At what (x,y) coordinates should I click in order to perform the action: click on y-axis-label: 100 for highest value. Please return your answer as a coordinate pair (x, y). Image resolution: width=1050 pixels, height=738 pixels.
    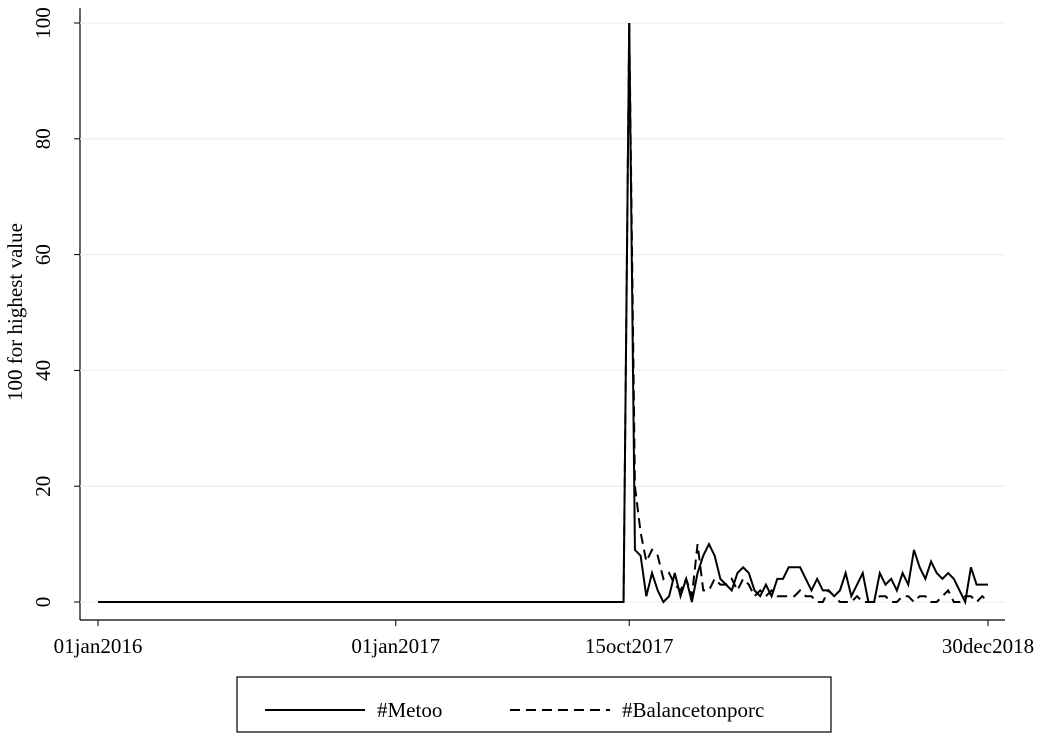
    Looking at the image, I should click on (15, 312).